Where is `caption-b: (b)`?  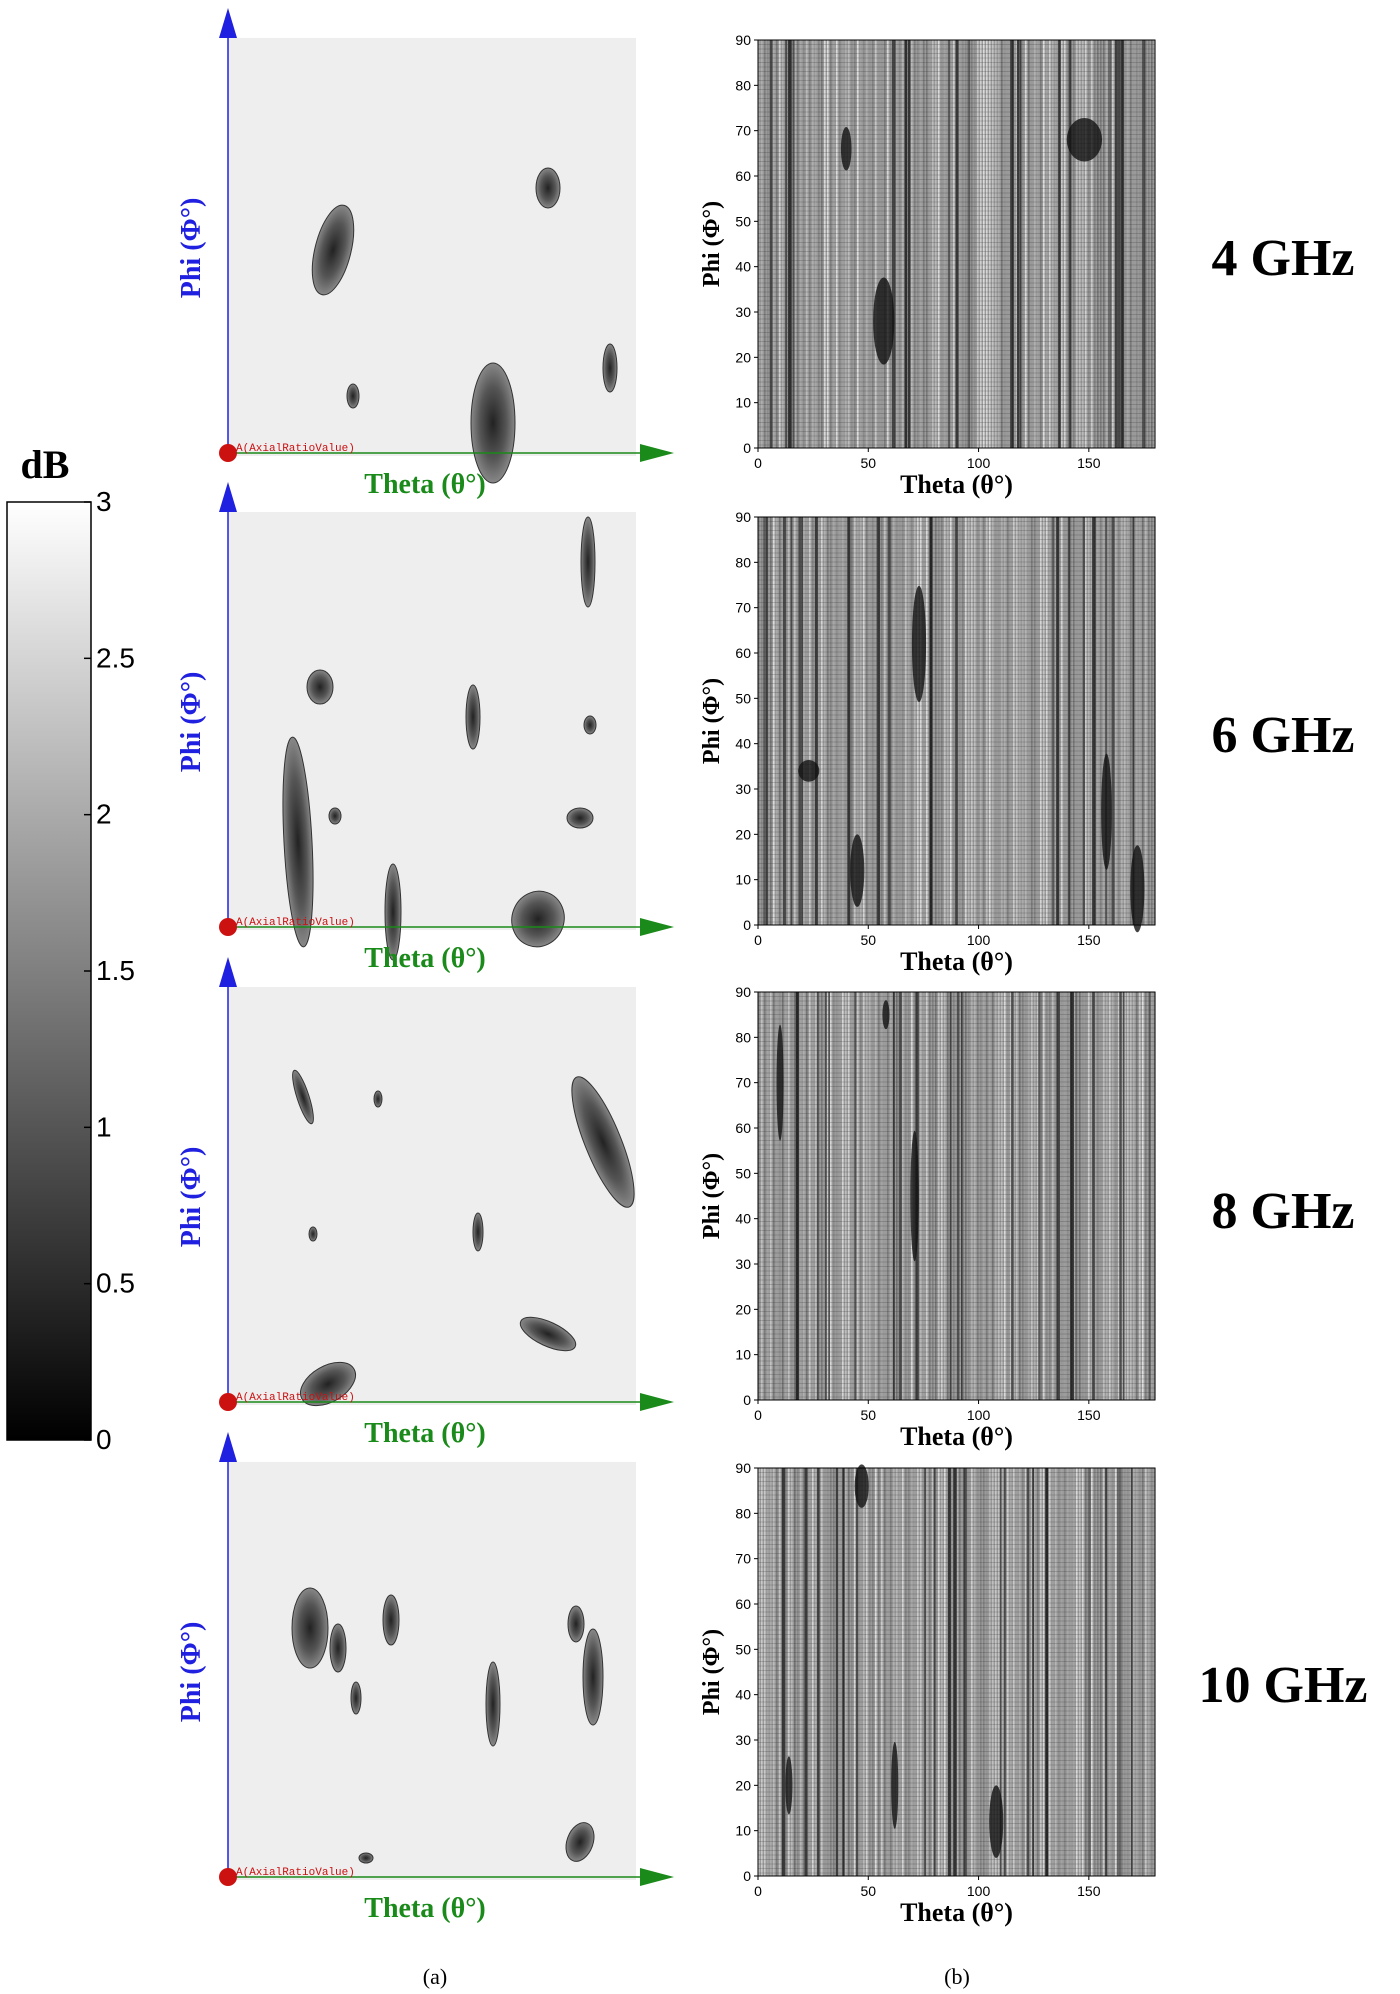
caption-b: (b) is located at coordinates (957, 1976).